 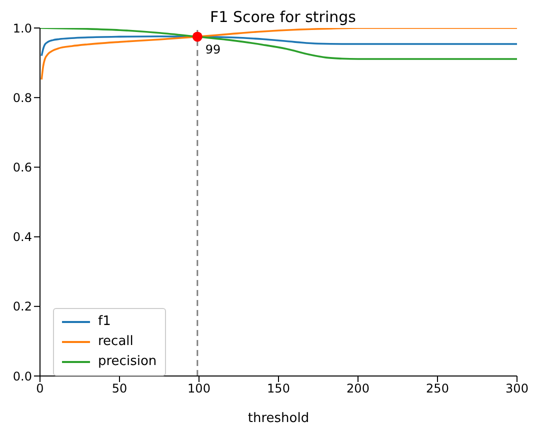 What do you see at coordinates (199, 389) in the screenshot?
I see `x-tick-label: 100` at bounding box center [199, 389].